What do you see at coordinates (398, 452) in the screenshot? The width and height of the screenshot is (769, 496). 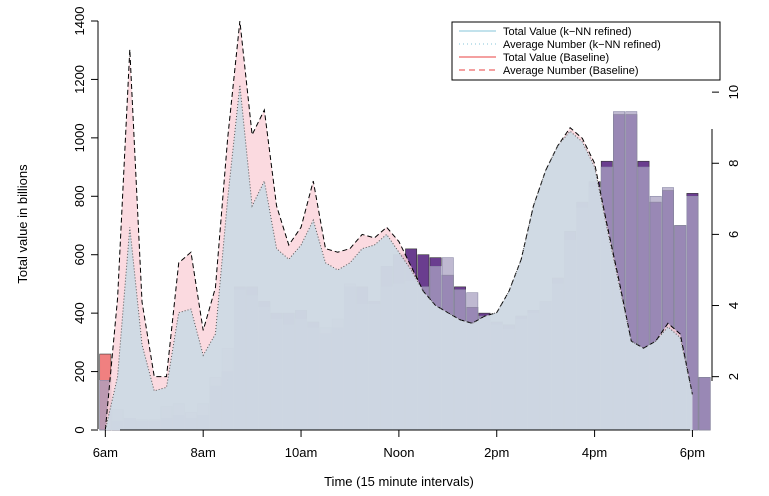 I see `x-tick-label-3: Noon` at bounding box center [398, 452].